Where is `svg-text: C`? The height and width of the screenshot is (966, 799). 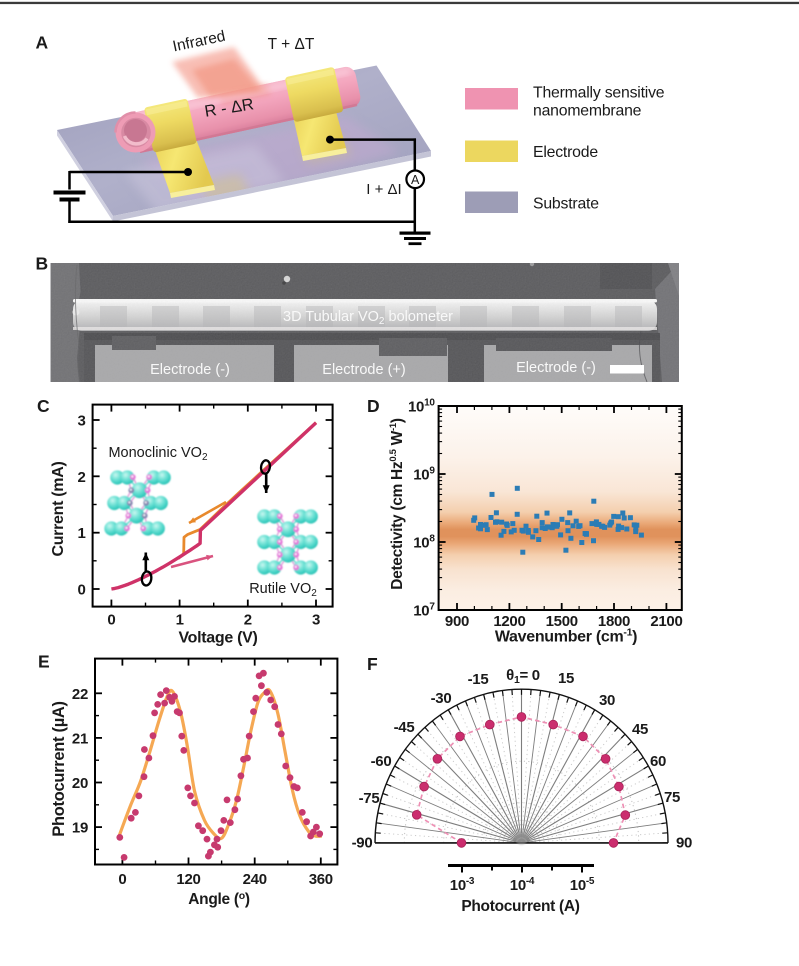 svg-text: C is located at coordinates (43, 406).